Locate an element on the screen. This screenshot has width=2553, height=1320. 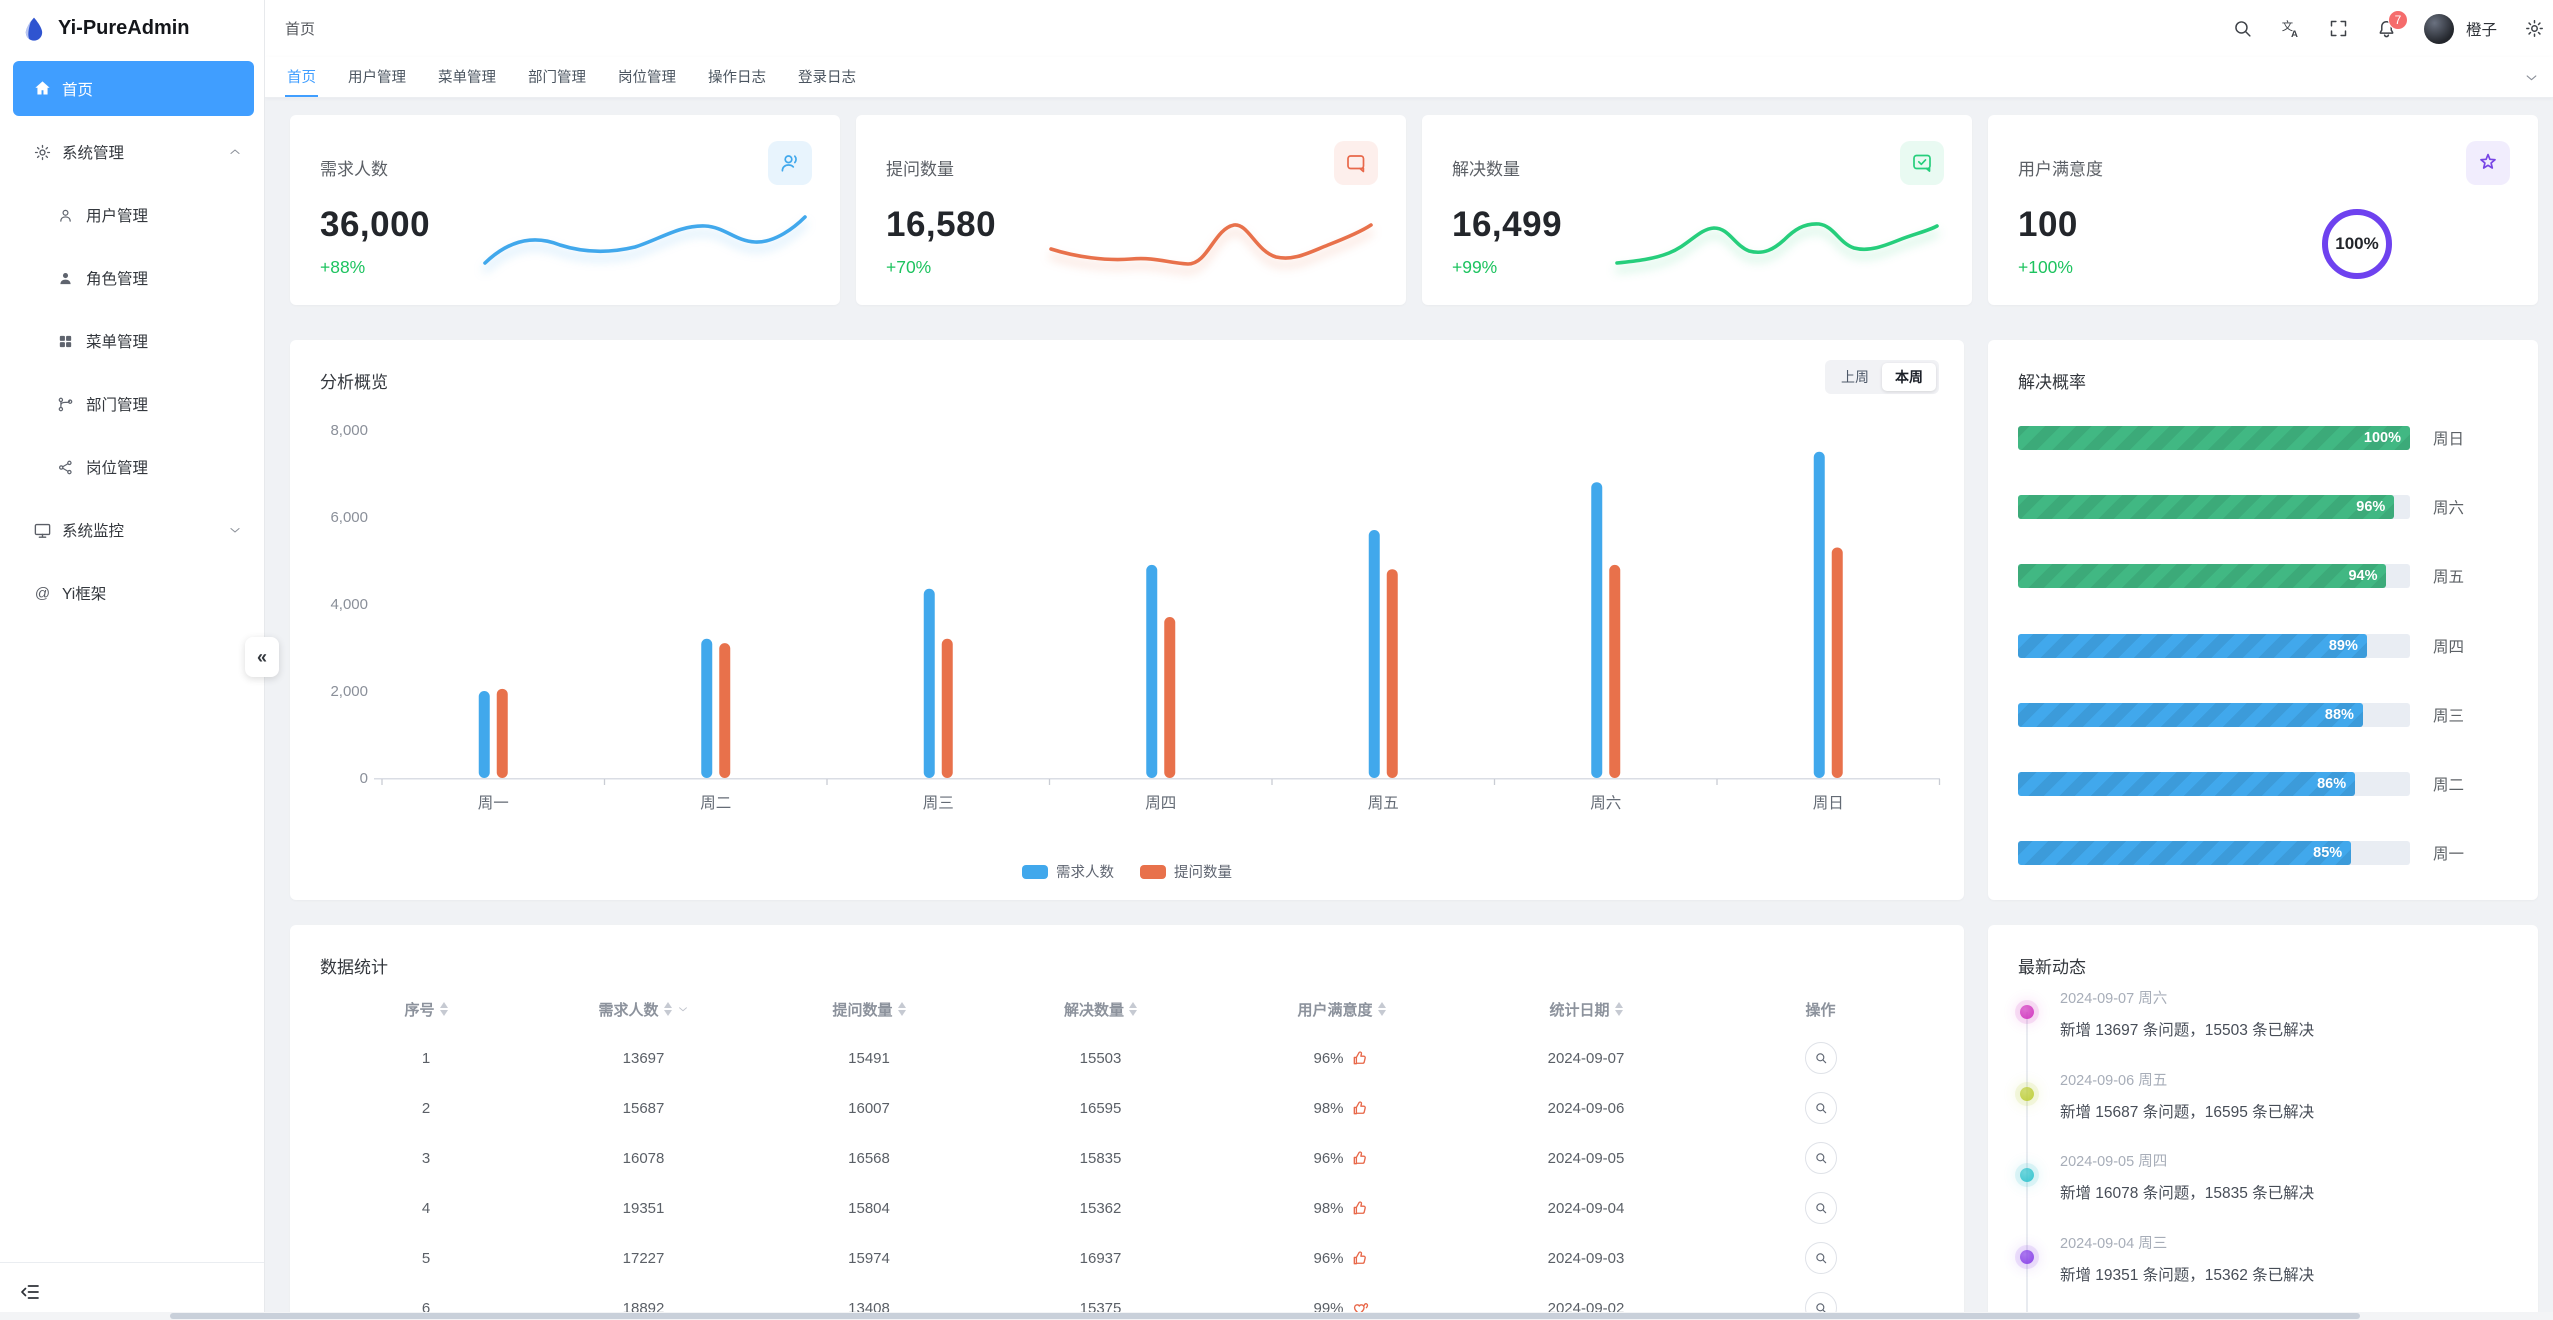
cell-value: 1 is located at coordinates (426, 1058).